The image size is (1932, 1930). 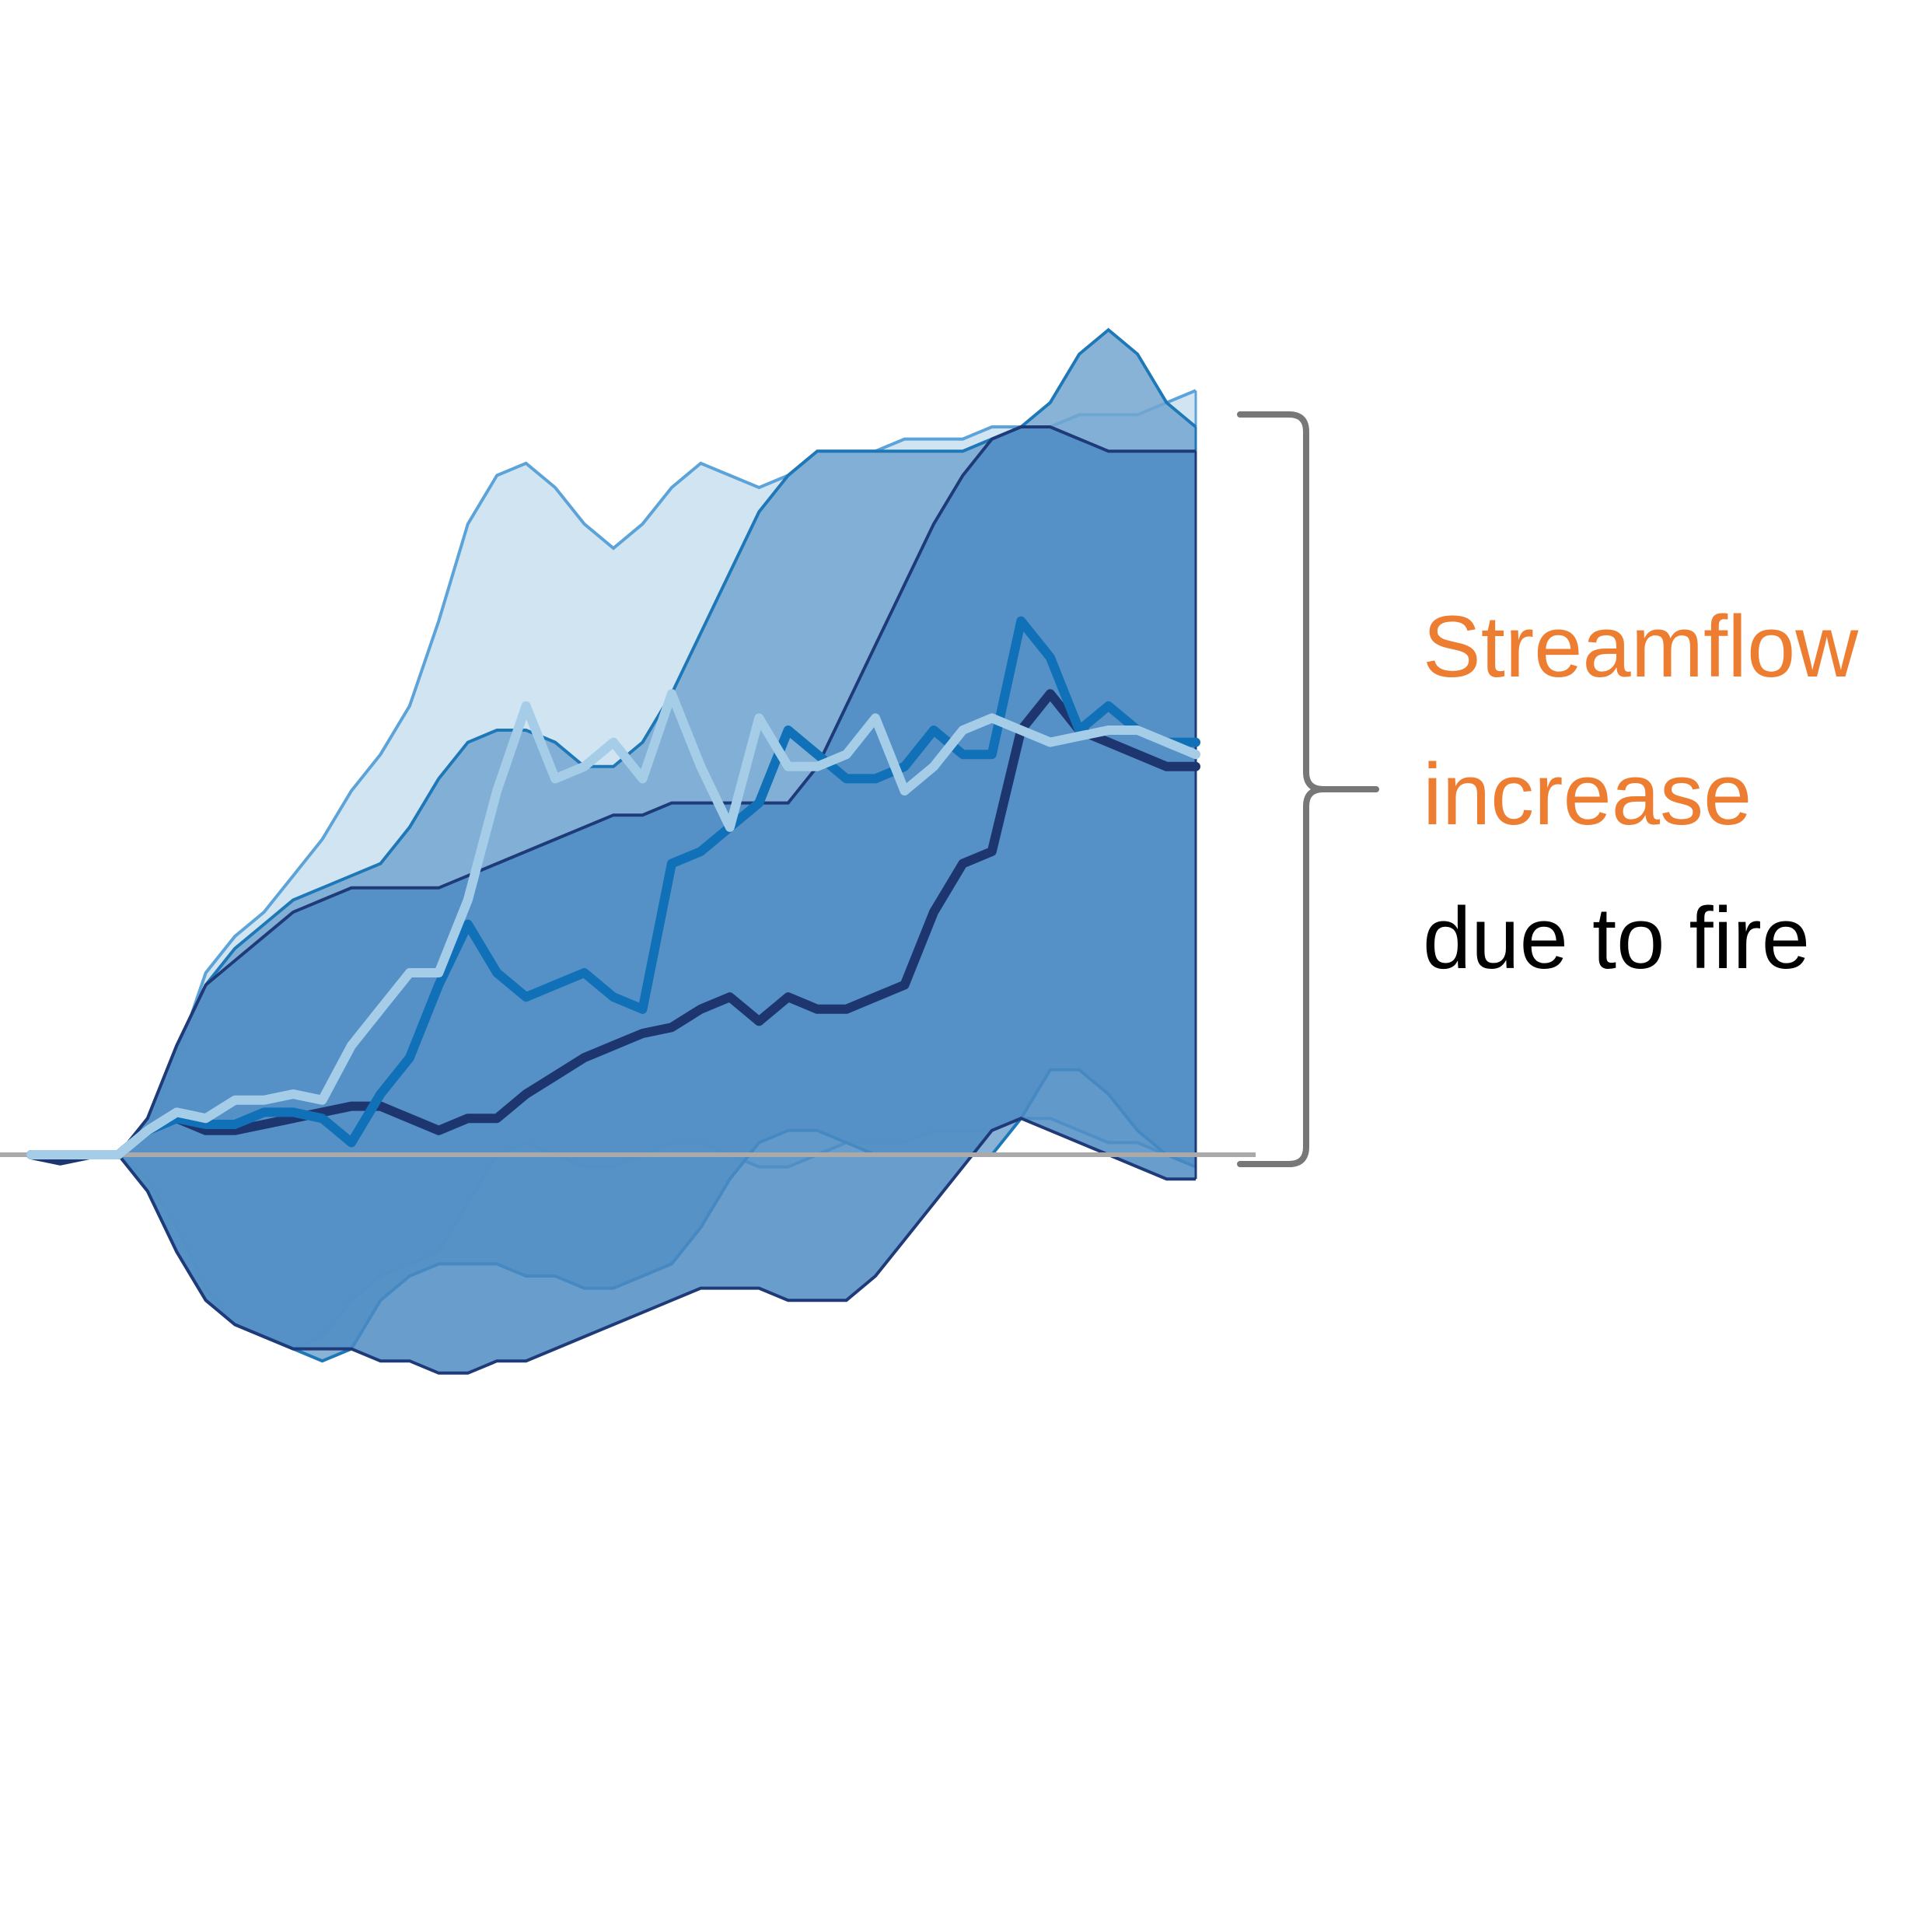 I want to click on band-edge-lower-dark, so click(x=613, y=1246).